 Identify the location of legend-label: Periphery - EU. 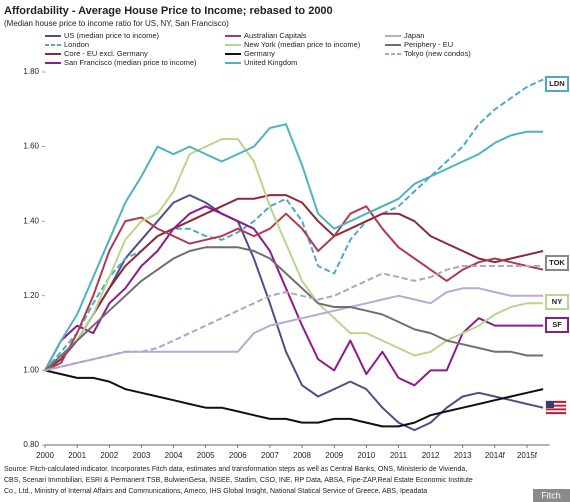
(428, 44).